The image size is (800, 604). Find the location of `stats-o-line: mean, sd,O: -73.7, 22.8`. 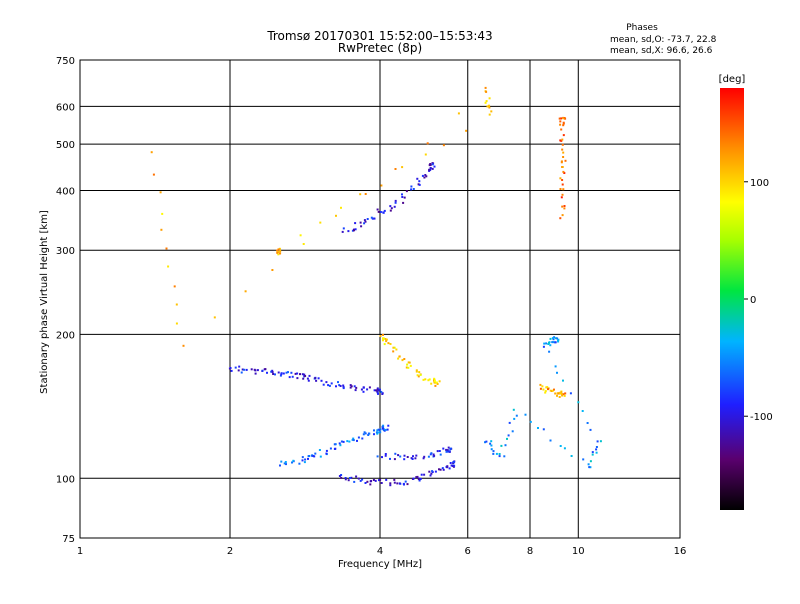

stats-o-line: mean, sd,O: -73.7, 22.8 is located at coordinates (663, 40).